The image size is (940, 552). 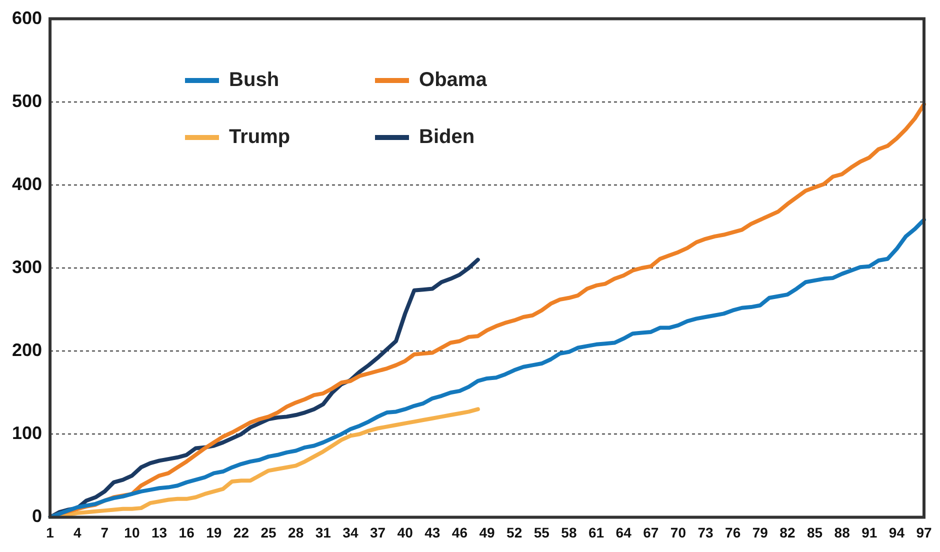 What do you see at coordinates (186, 532) in the screenshot?
I see `x-tick-label: 16` at bounding box center [186, 532].